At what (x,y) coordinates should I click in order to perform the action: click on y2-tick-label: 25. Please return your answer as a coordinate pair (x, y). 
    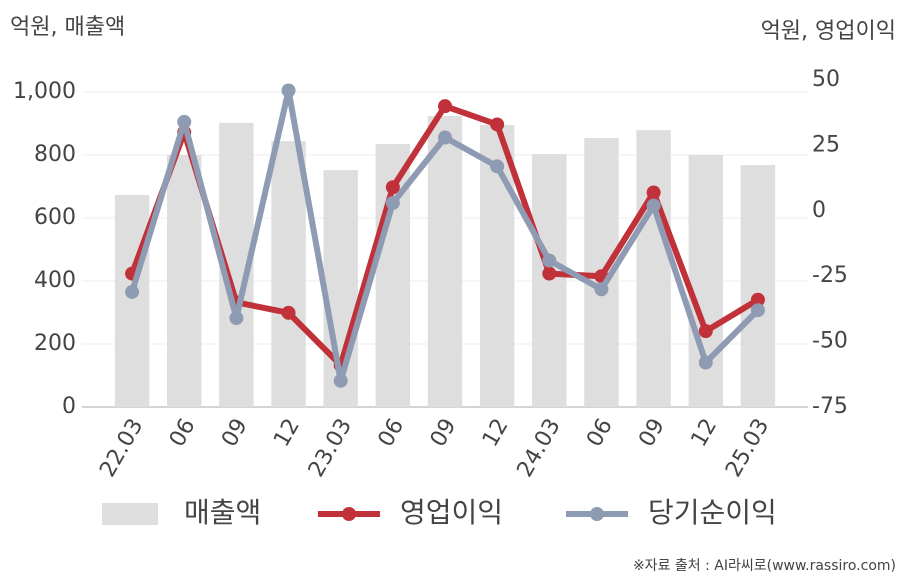
    Looking at the image, I should click on (826, 144).